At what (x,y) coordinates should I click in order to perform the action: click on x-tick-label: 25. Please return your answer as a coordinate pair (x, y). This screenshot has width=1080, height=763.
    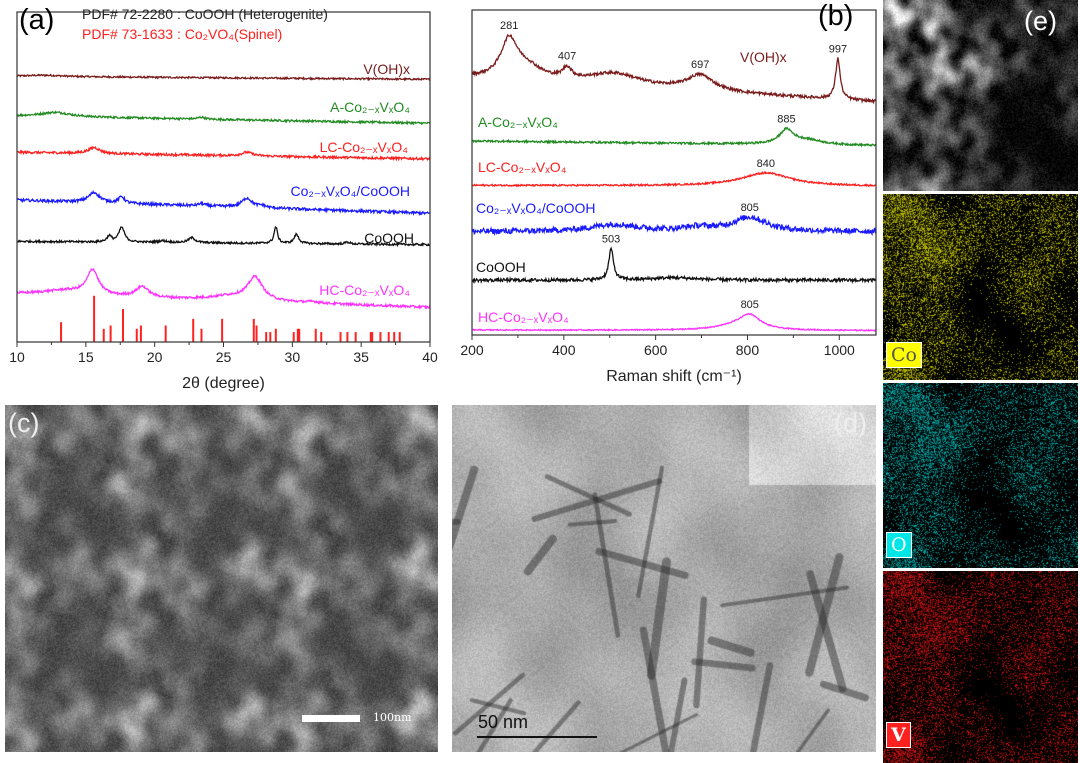
    Looking at the image, I should click on (224, 357).